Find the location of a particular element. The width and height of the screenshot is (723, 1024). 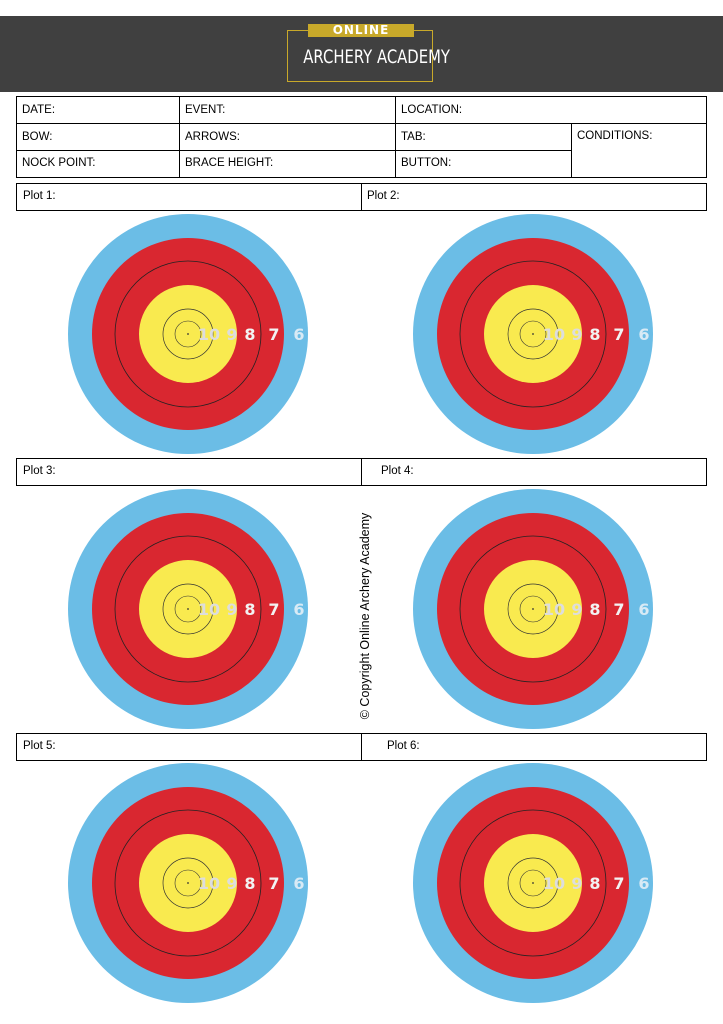

target-face-4: 10 9 8 7 6 is located at coordinates (533, 609).